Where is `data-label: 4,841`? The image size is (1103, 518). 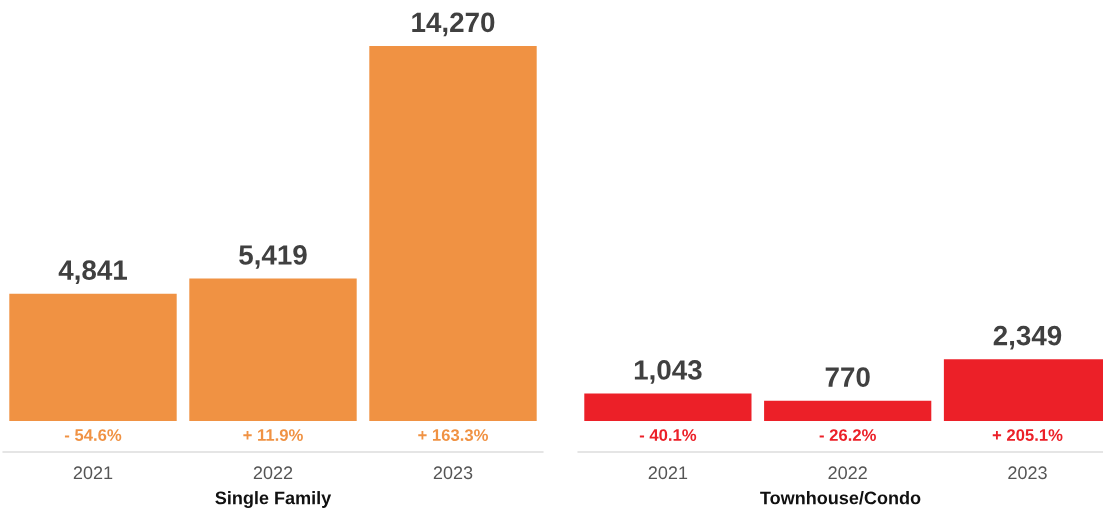
data-label: 4,841 is located at coordinates (92, 272).